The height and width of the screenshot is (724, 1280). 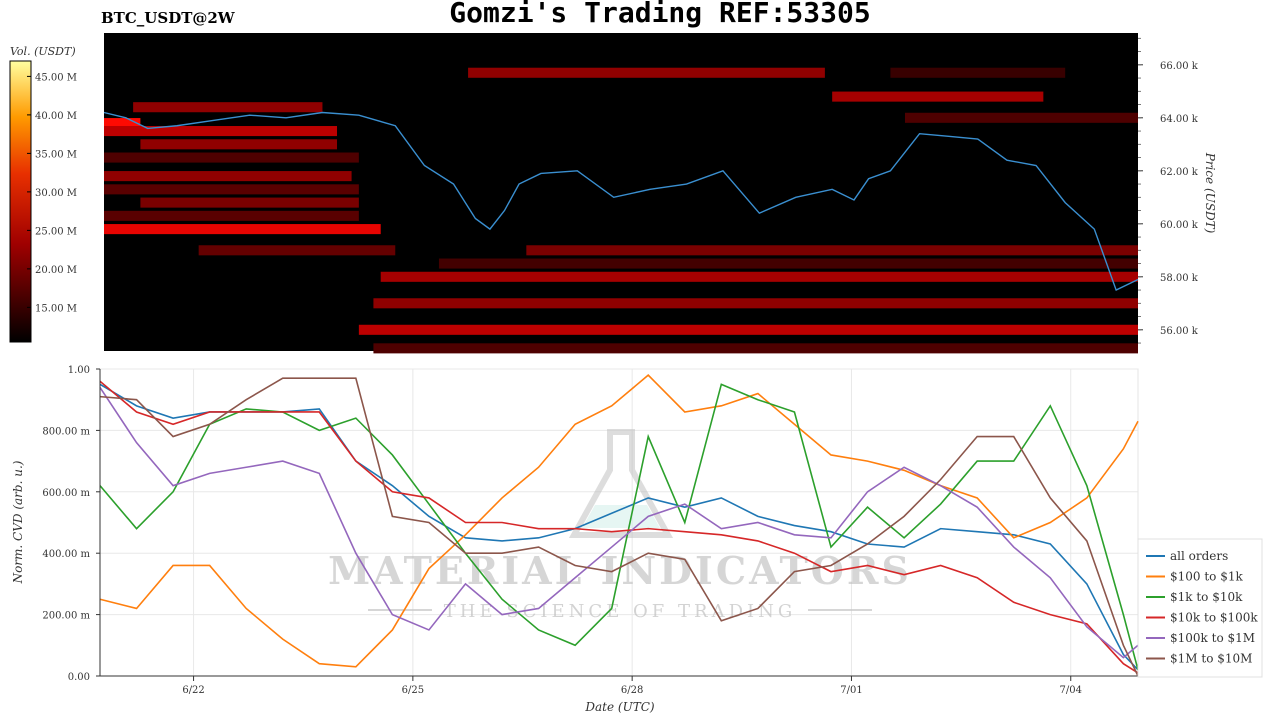 I want to click on cvd-x-axis-label: Date (UTC), so click(x=619, y=707).